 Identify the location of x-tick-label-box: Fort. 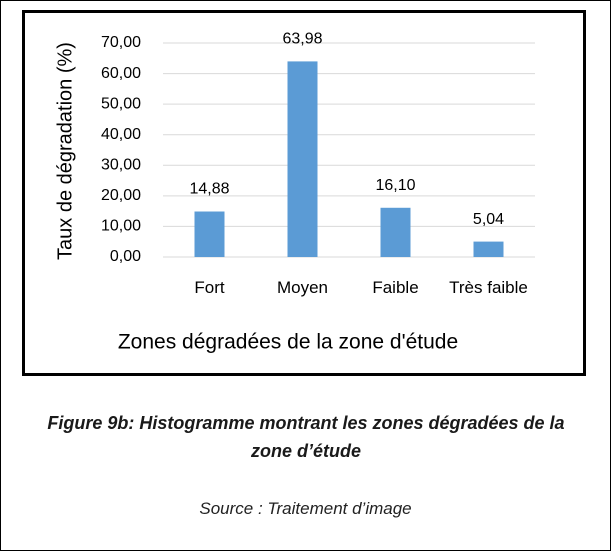
(209, 287).